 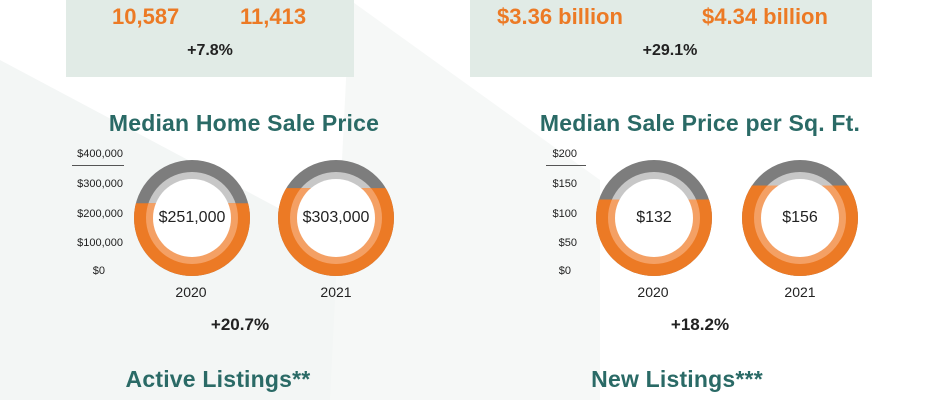 What do you see at coordinates (671, 38) in the screenshot?
I see `stat-box-right: $3.36 billion $4.34 billion +29.1%` at bounding box center [671, 38].